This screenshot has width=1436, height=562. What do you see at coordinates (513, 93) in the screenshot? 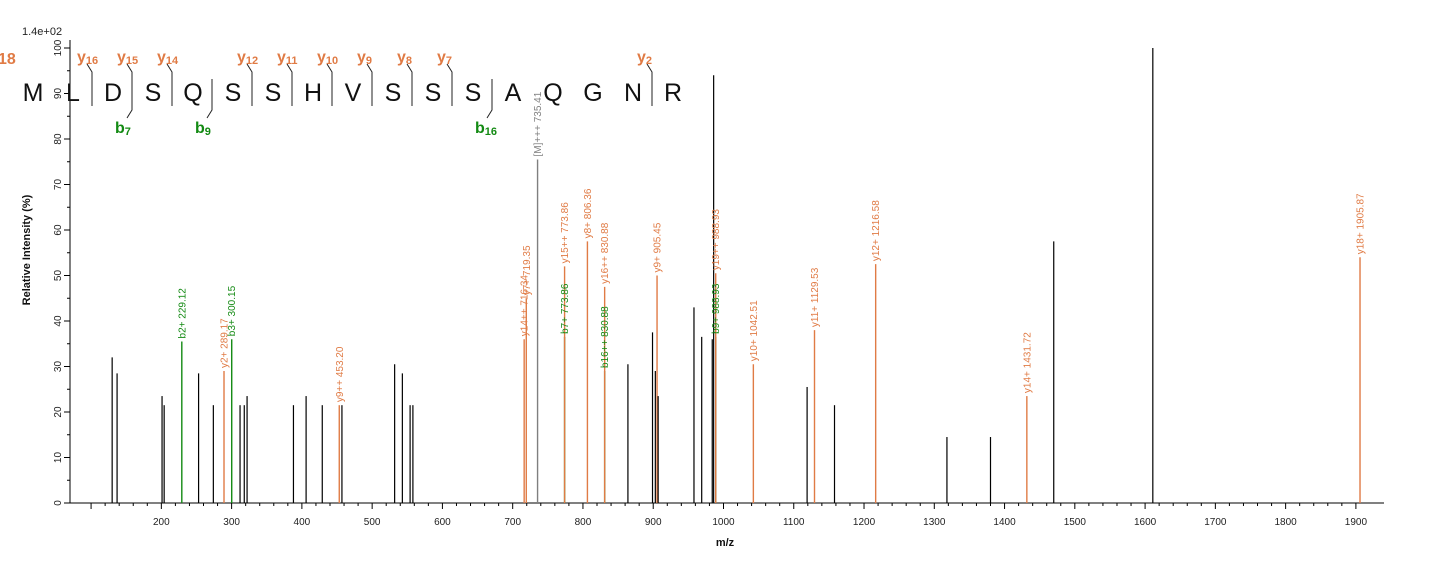
I see `sequence-residue: A` at bounding box center [513, 93].